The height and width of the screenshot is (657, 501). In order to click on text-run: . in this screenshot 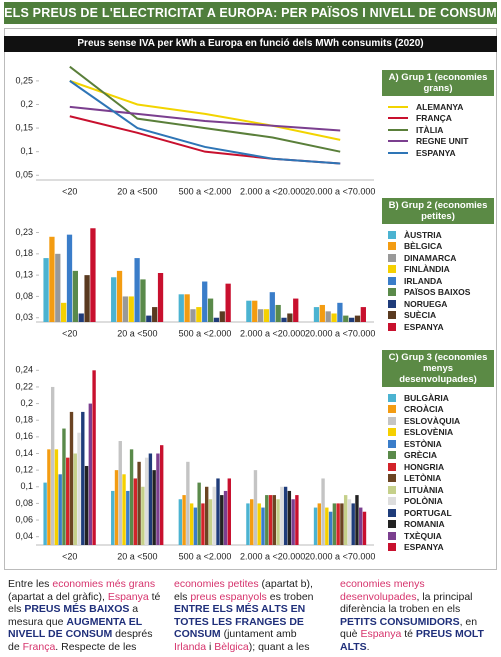, I will do `click(368, 646)`.